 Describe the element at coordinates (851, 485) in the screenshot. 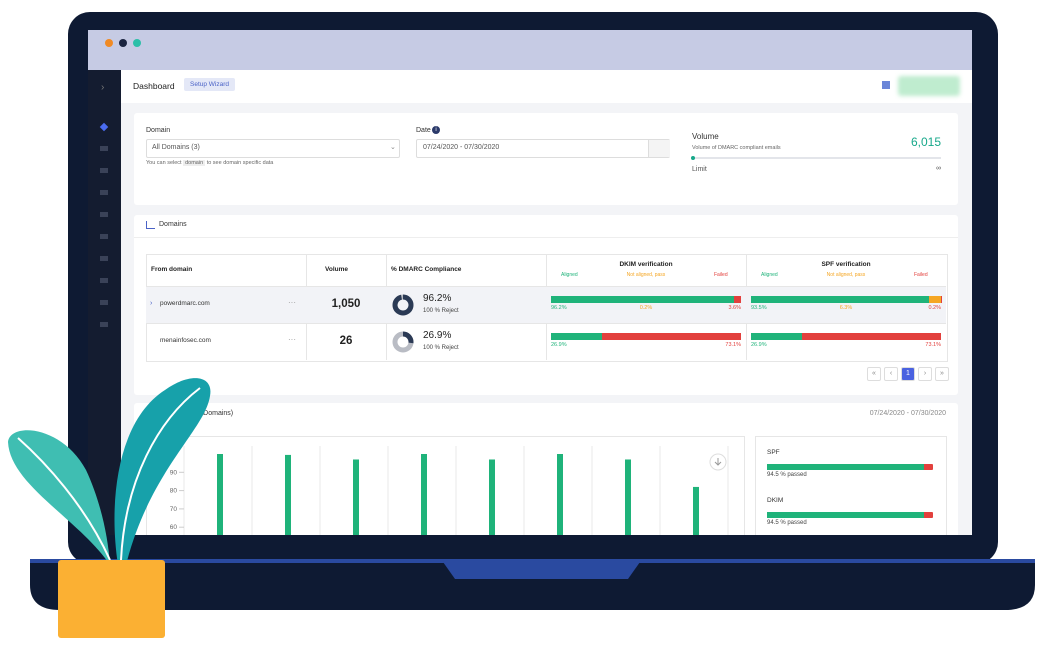

I see `summary-box: SPF 94.5 % passed DKIM 94.5 % passed` at that location.